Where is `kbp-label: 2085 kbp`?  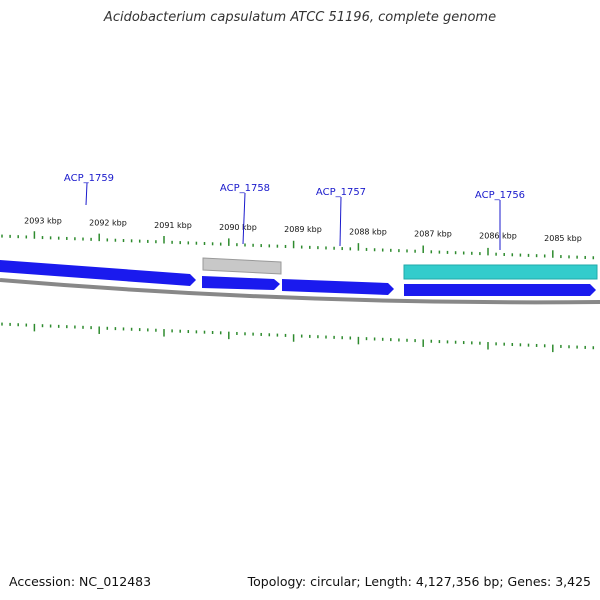
kbp-label: 2085 kbp is located at coordinates (563, 238).